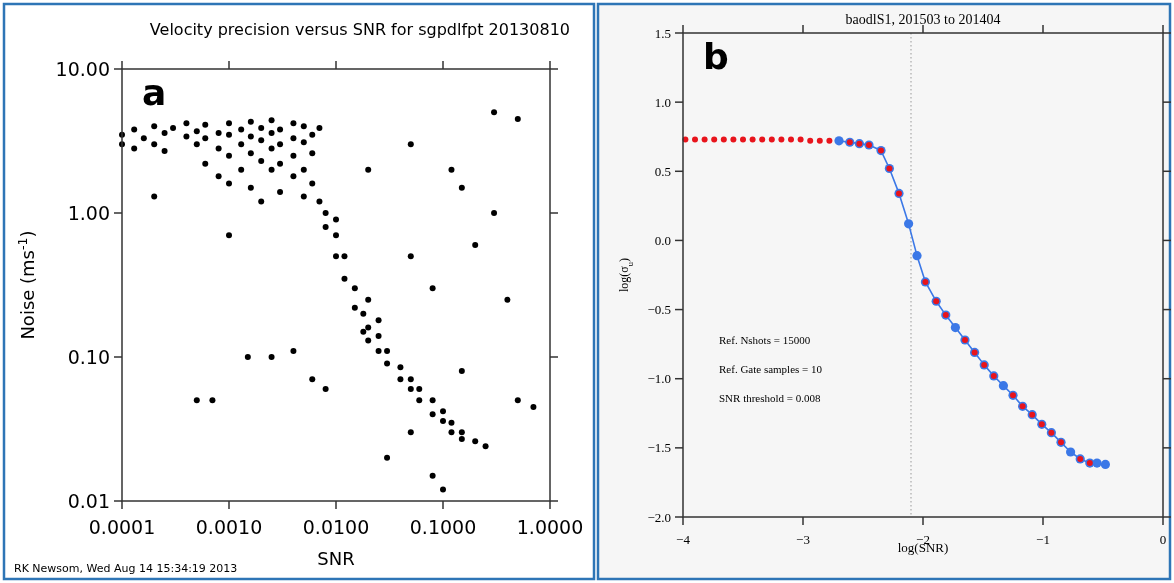  What do you see at coordinates (771, 369) in the screenshot?
I see `annotation: Ref. Gate samples = 10` at bounding box center [771, 369].